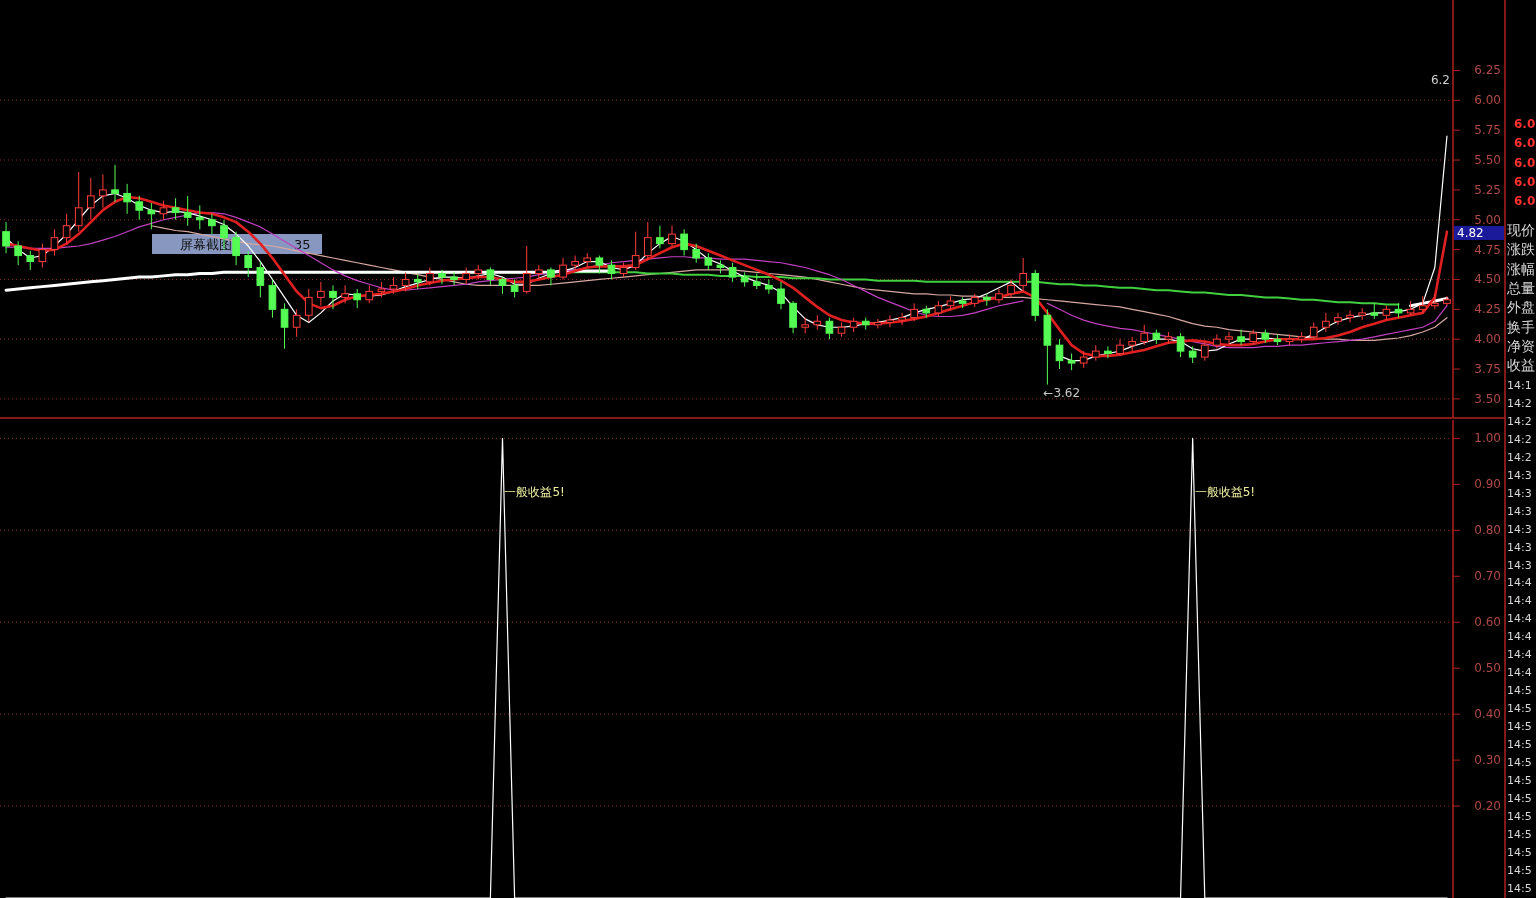 This screenshot has height=898, width=1536. What do you see at coordinates (1487, 130) in the screenshot?
I see `y-tick-label: 5.75` at bounding box center [1487, 130].